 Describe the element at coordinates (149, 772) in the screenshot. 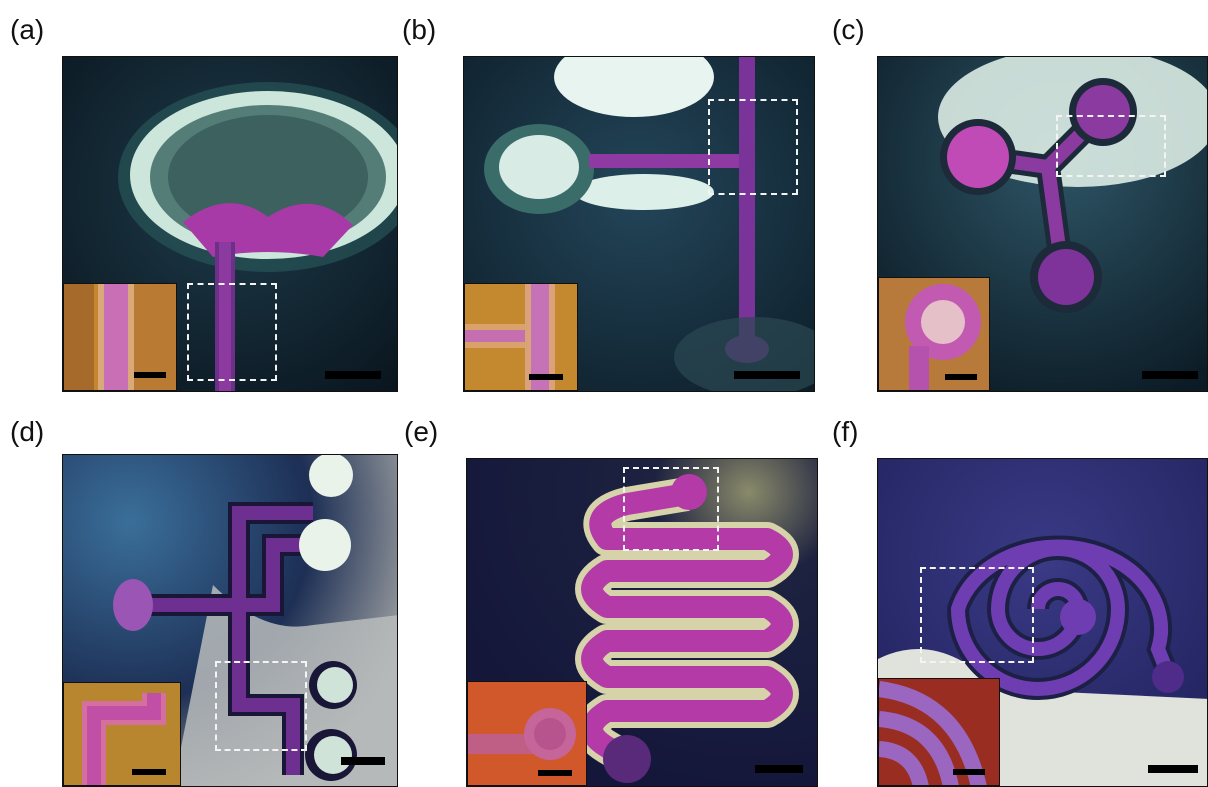

I see `panel-d-inset-scale-bar` at that location.